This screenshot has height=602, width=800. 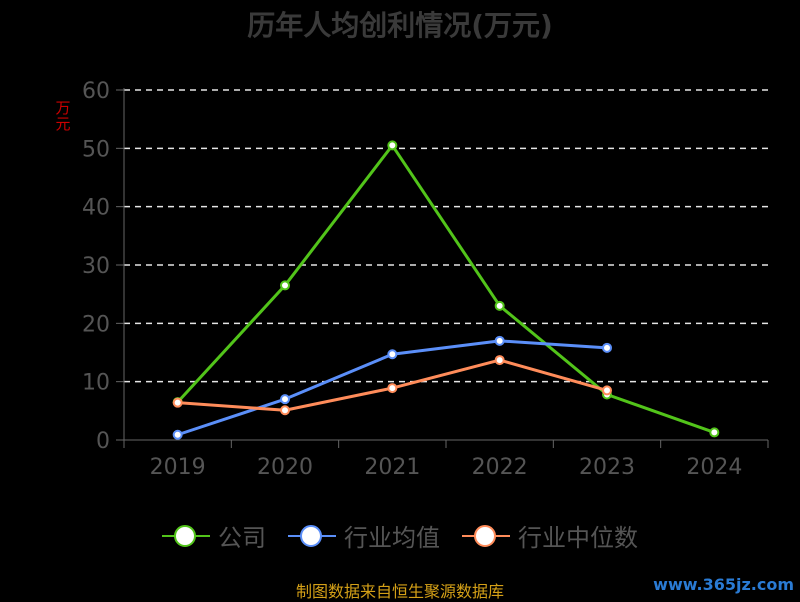 What do you see at coordinates (607, 467) in the screenshot?
I see `x-tick-label: 2023` at bounding box center [607, 467].